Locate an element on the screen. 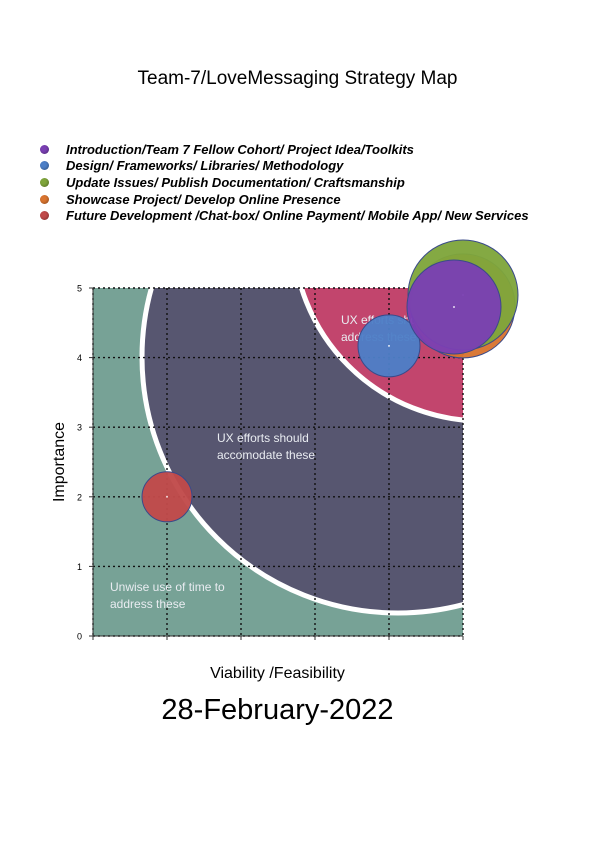 The image size is (595, 841). y-tick-label: 0 is located at coordinates (79, 637).